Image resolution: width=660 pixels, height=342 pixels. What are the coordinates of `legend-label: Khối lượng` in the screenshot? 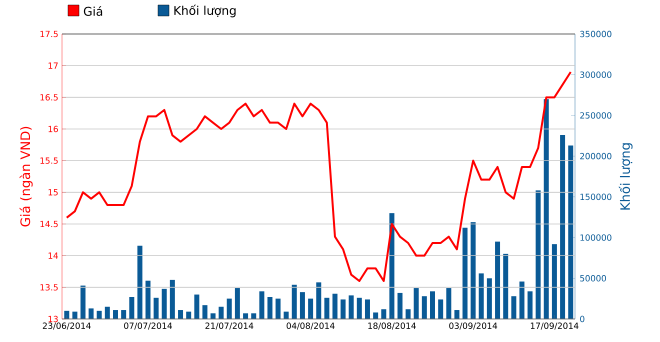 It's located at (205, 11).